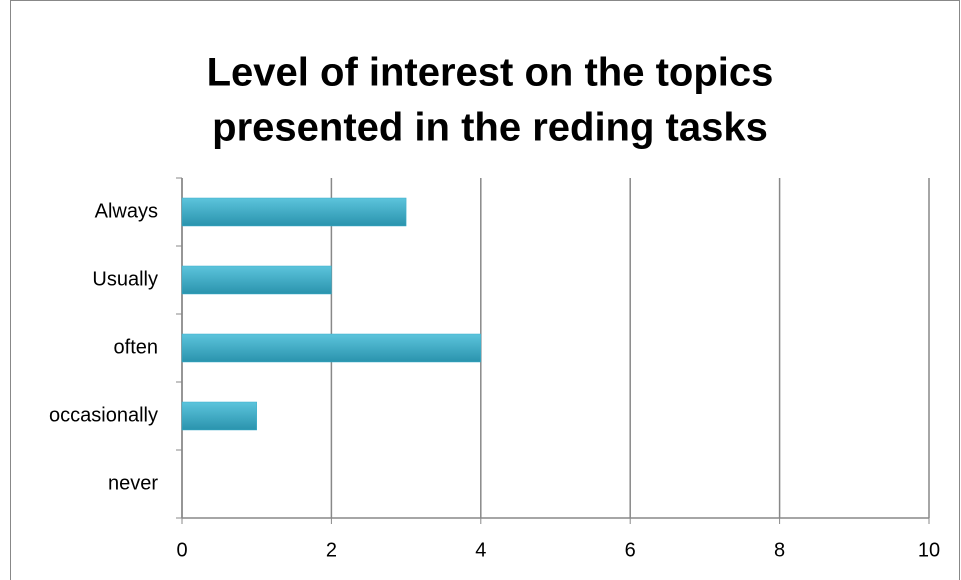  Describe the element at coordinates (126, 211) in the screenshot. I see `y-tick-label: Always` at that location.